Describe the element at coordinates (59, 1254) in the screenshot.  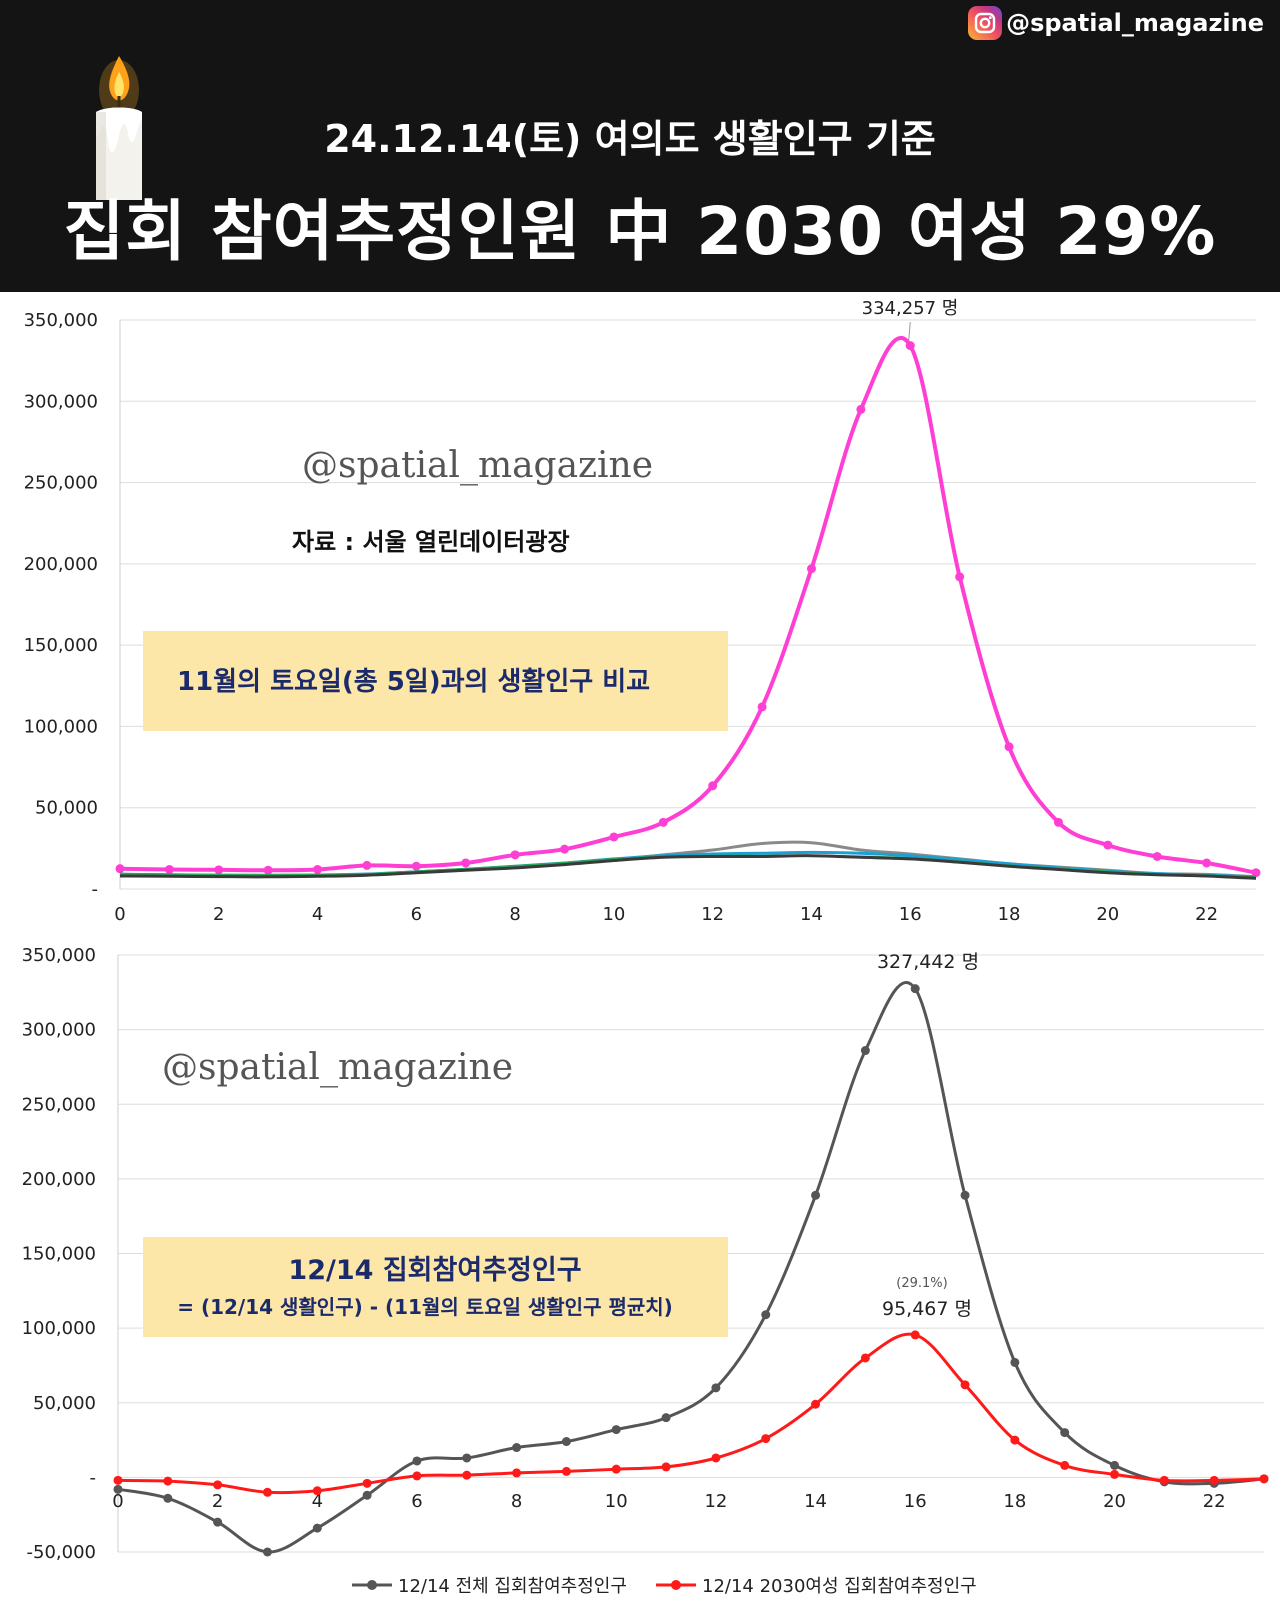
I see `y-tick-label: 150,000` at that location.